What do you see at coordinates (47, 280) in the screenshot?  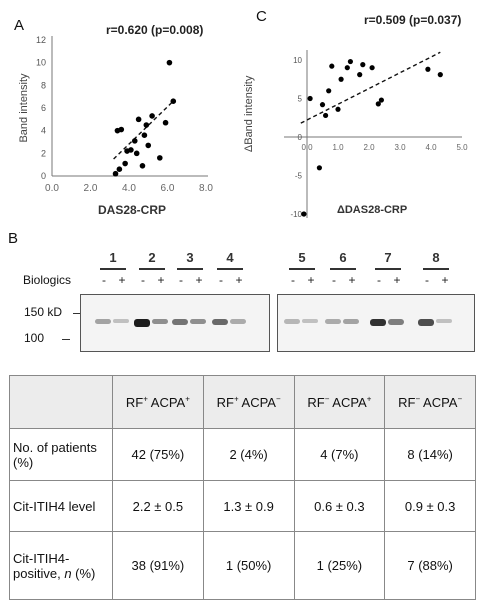 I see `biologics-label: Biologics` at bounding box center [47, 280].